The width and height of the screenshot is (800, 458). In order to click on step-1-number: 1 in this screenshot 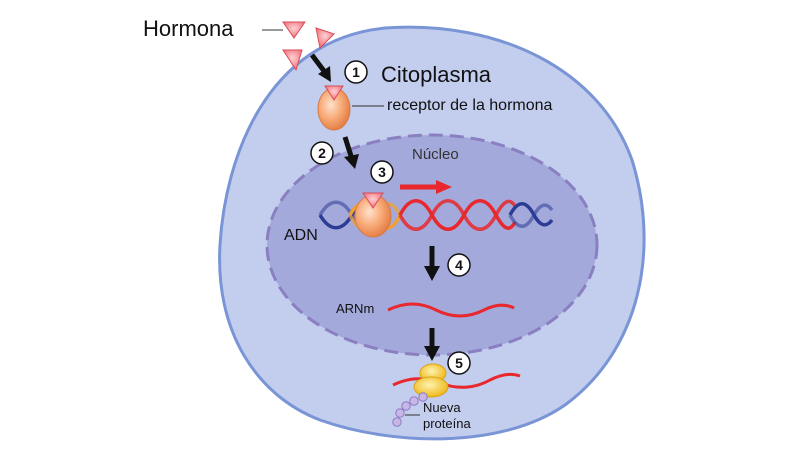, I will do `click(356, 72)`.